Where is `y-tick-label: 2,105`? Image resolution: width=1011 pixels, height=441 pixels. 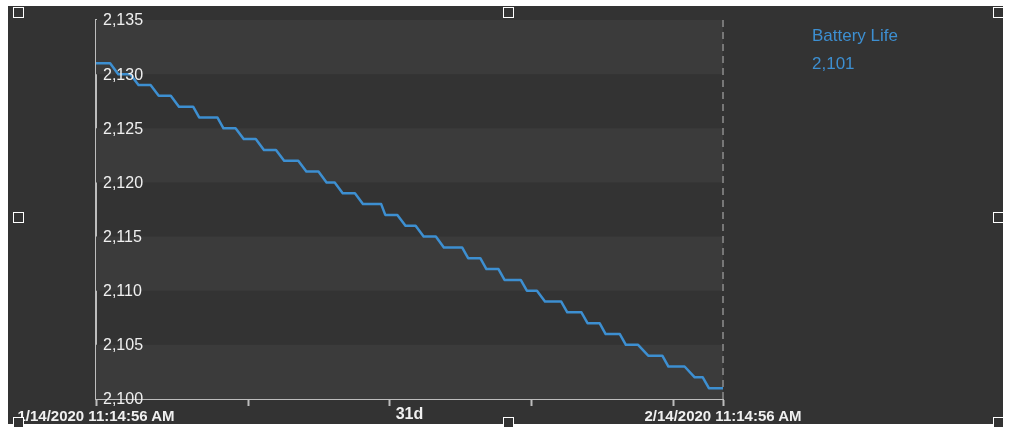
y-tick-label: 2,105 is located at coordinates (123, 345).